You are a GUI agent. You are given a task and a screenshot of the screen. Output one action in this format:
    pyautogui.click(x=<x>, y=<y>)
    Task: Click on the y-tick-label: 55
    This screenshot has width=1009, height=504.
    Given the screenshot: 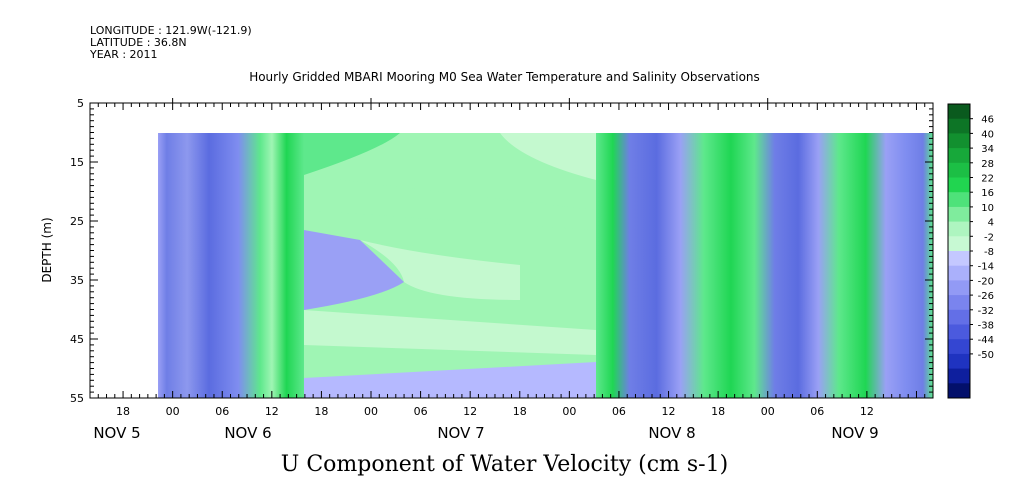 What is the action you would take?
    pyautogui.click(x=77, y=398)
    